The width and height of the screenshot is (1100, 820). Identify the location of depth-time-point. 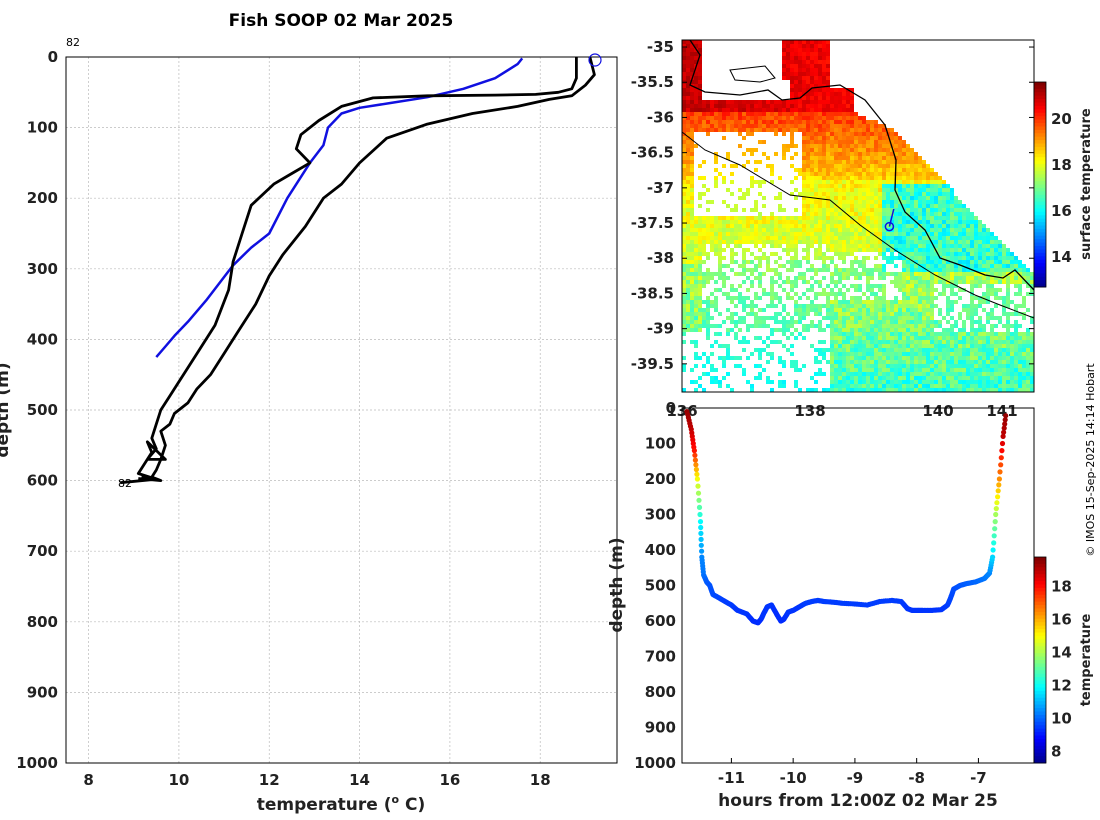
(1000, 472).